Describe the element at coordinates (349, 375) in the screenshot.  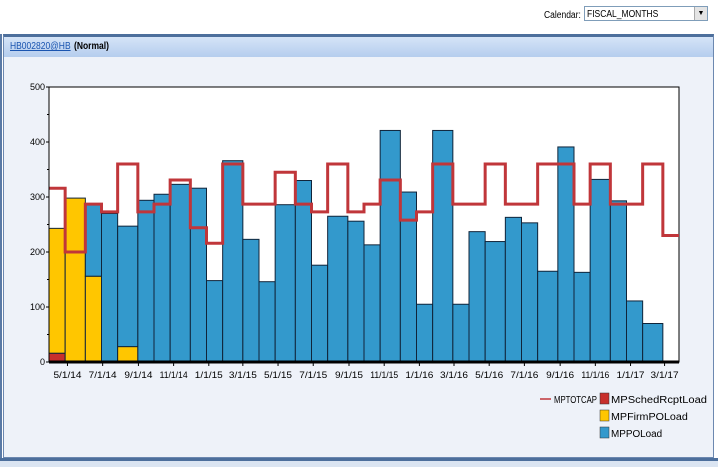
I see `x-tick-label: 9/1/15` at that location.